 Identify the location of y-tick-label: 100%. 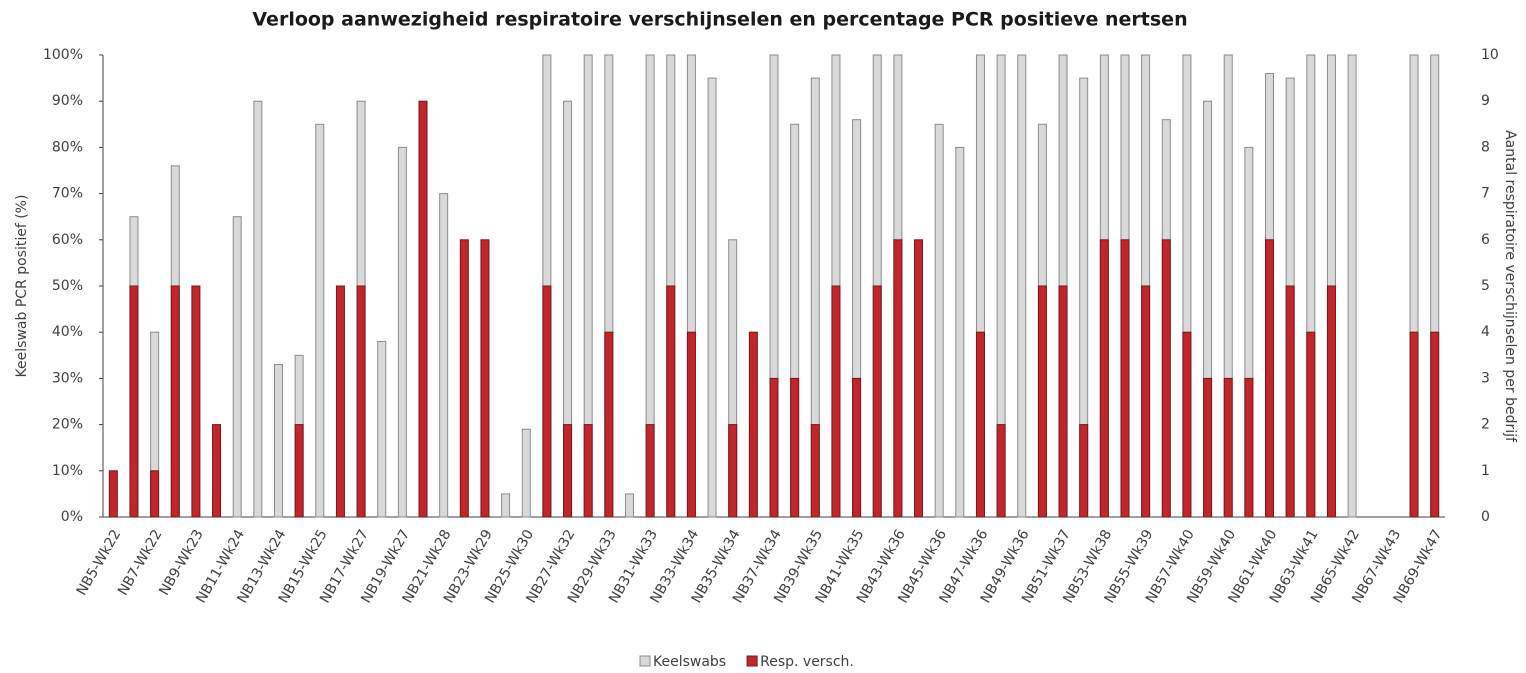
(63, 55).